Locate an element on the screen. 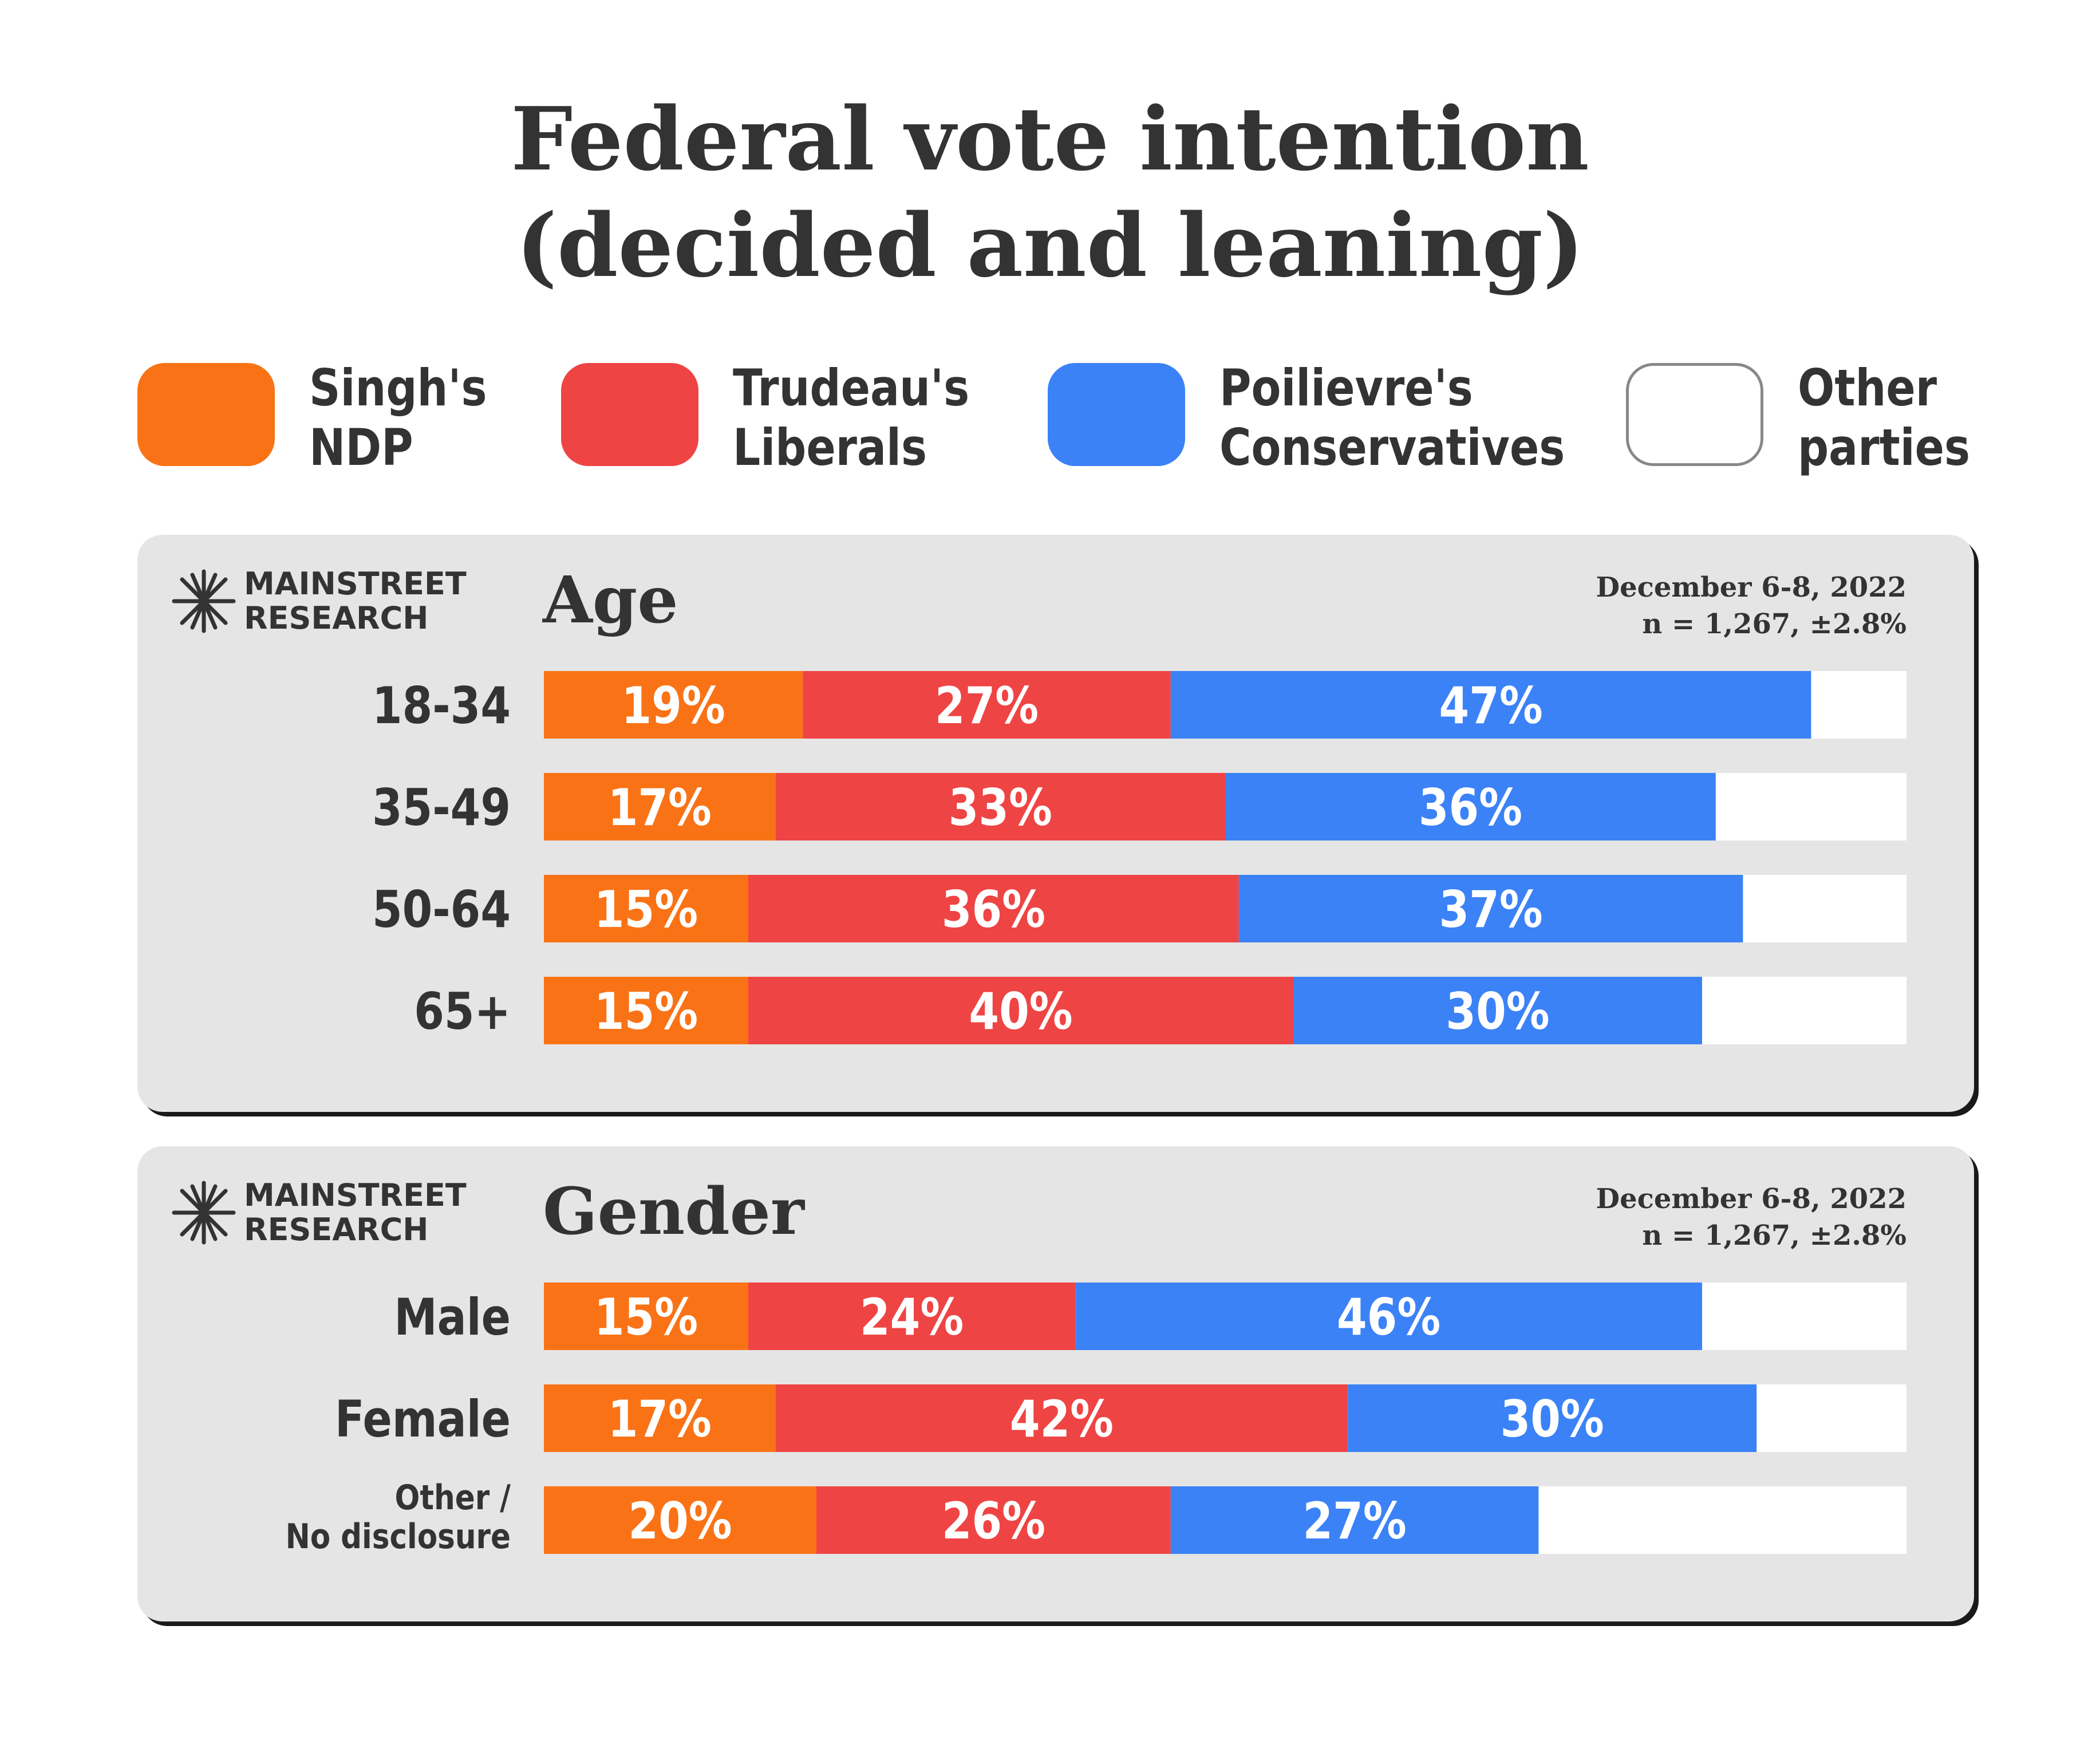 The width and height of the screenshot is (2100, 1752). legend-label-conservative: Poilievre's Conservatives is located at coordinates (1392, 418).